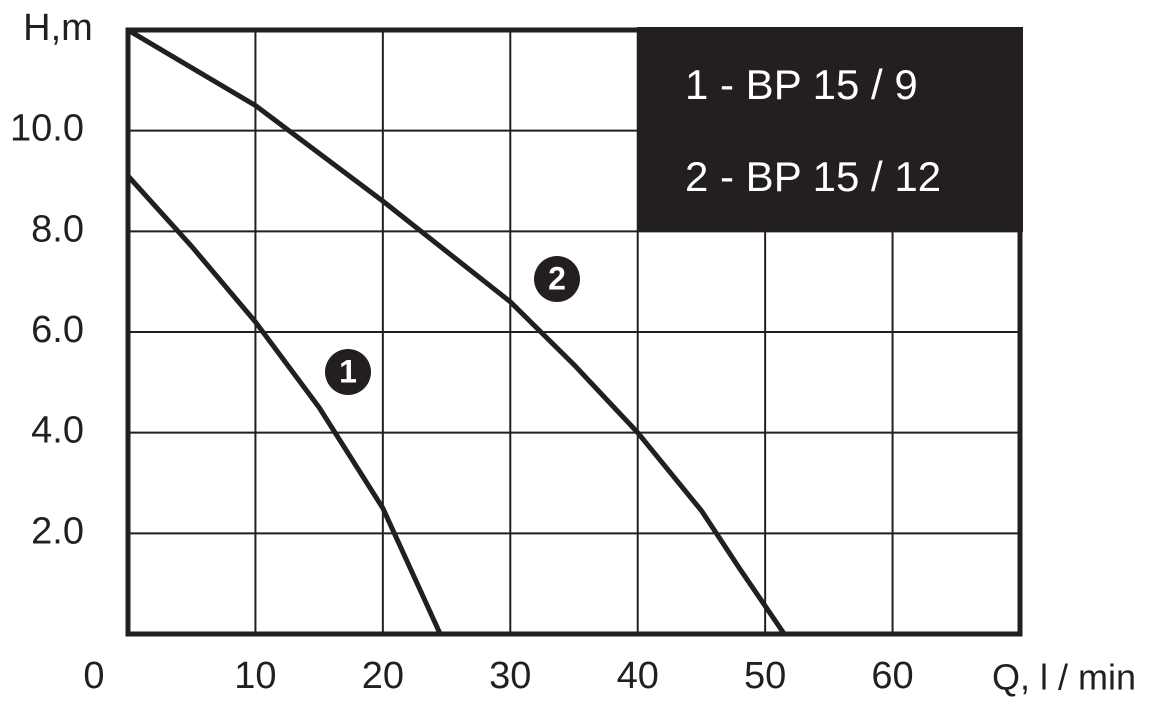  What do you see at coordinates (830, 129) in the screenshot?
I see `legend-box` at bounding box center [830, 129].